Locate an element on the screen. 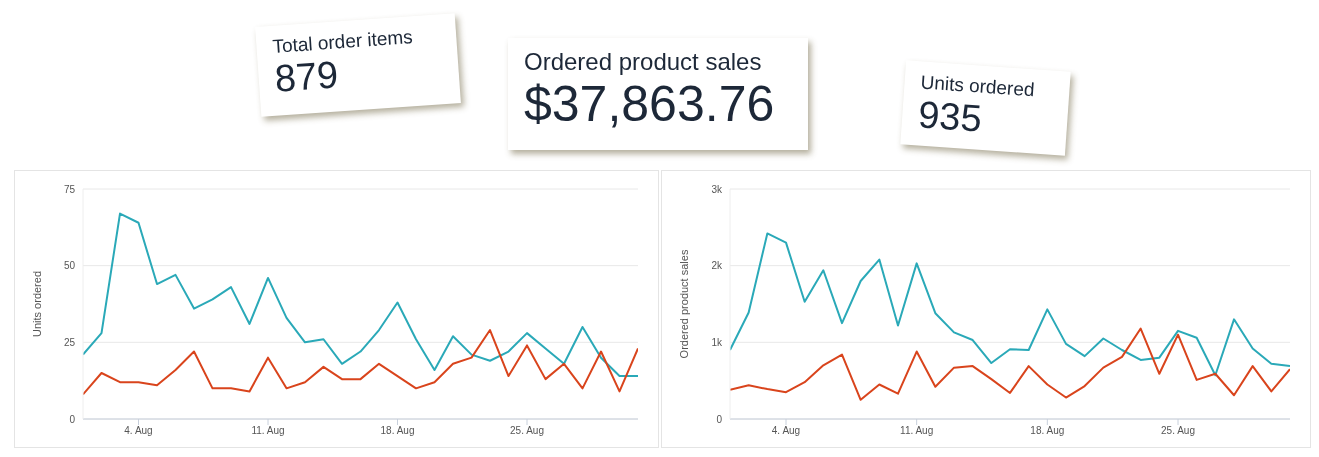  text: $37,863.76 is located at coordinates (650, 105).